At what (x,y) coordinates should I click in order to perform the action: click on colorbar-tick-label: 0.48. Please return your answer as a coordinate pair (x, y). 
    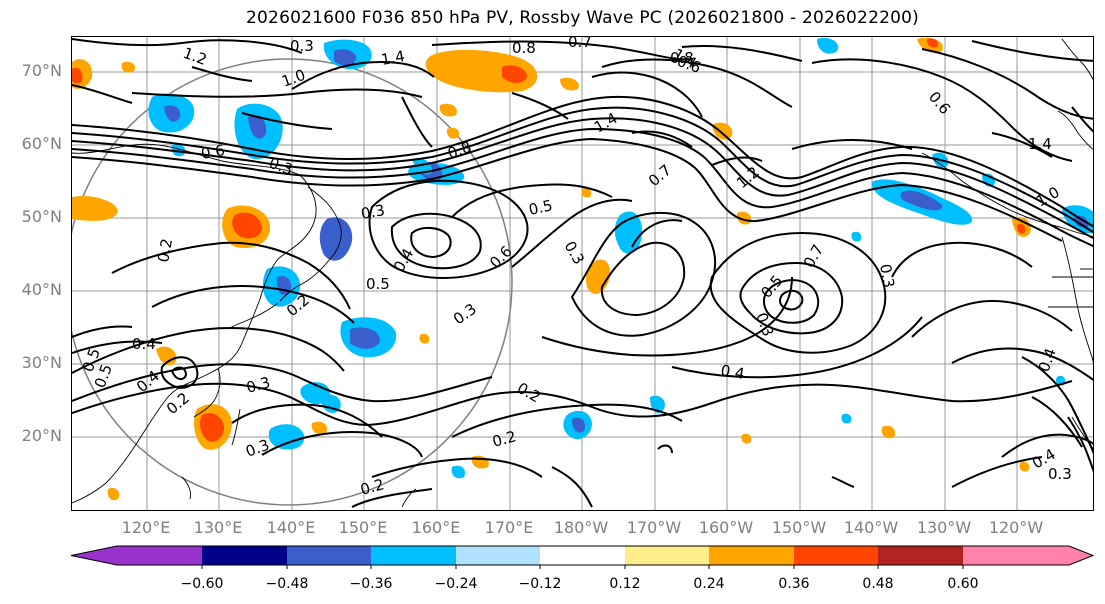
    Looking at the image, I should click on (878, 584).